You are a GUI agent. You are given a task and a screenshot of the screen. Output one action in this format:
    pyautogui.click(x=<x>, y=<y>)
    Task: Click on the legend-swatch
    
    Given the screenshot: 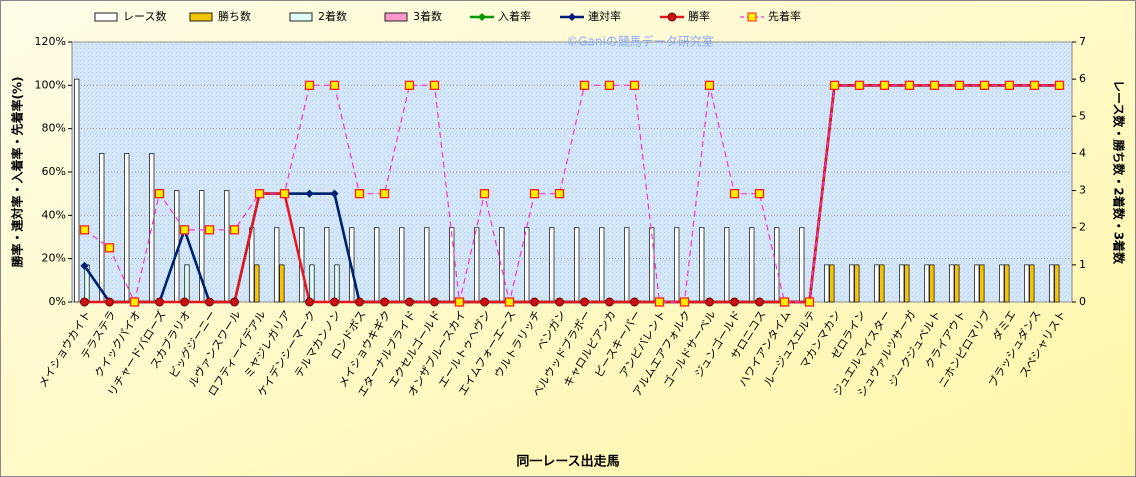 What is the action you would take?
    pyautogui.click(x=201, y=17)
    